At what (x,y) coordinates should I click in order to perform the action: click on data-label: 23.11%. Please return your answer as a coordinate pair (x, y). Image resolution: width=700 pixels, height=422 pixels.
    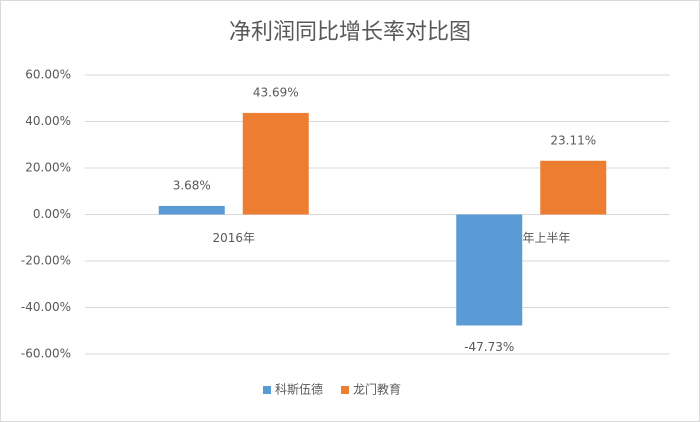
    Looking at the image, I should click on (573, 140).